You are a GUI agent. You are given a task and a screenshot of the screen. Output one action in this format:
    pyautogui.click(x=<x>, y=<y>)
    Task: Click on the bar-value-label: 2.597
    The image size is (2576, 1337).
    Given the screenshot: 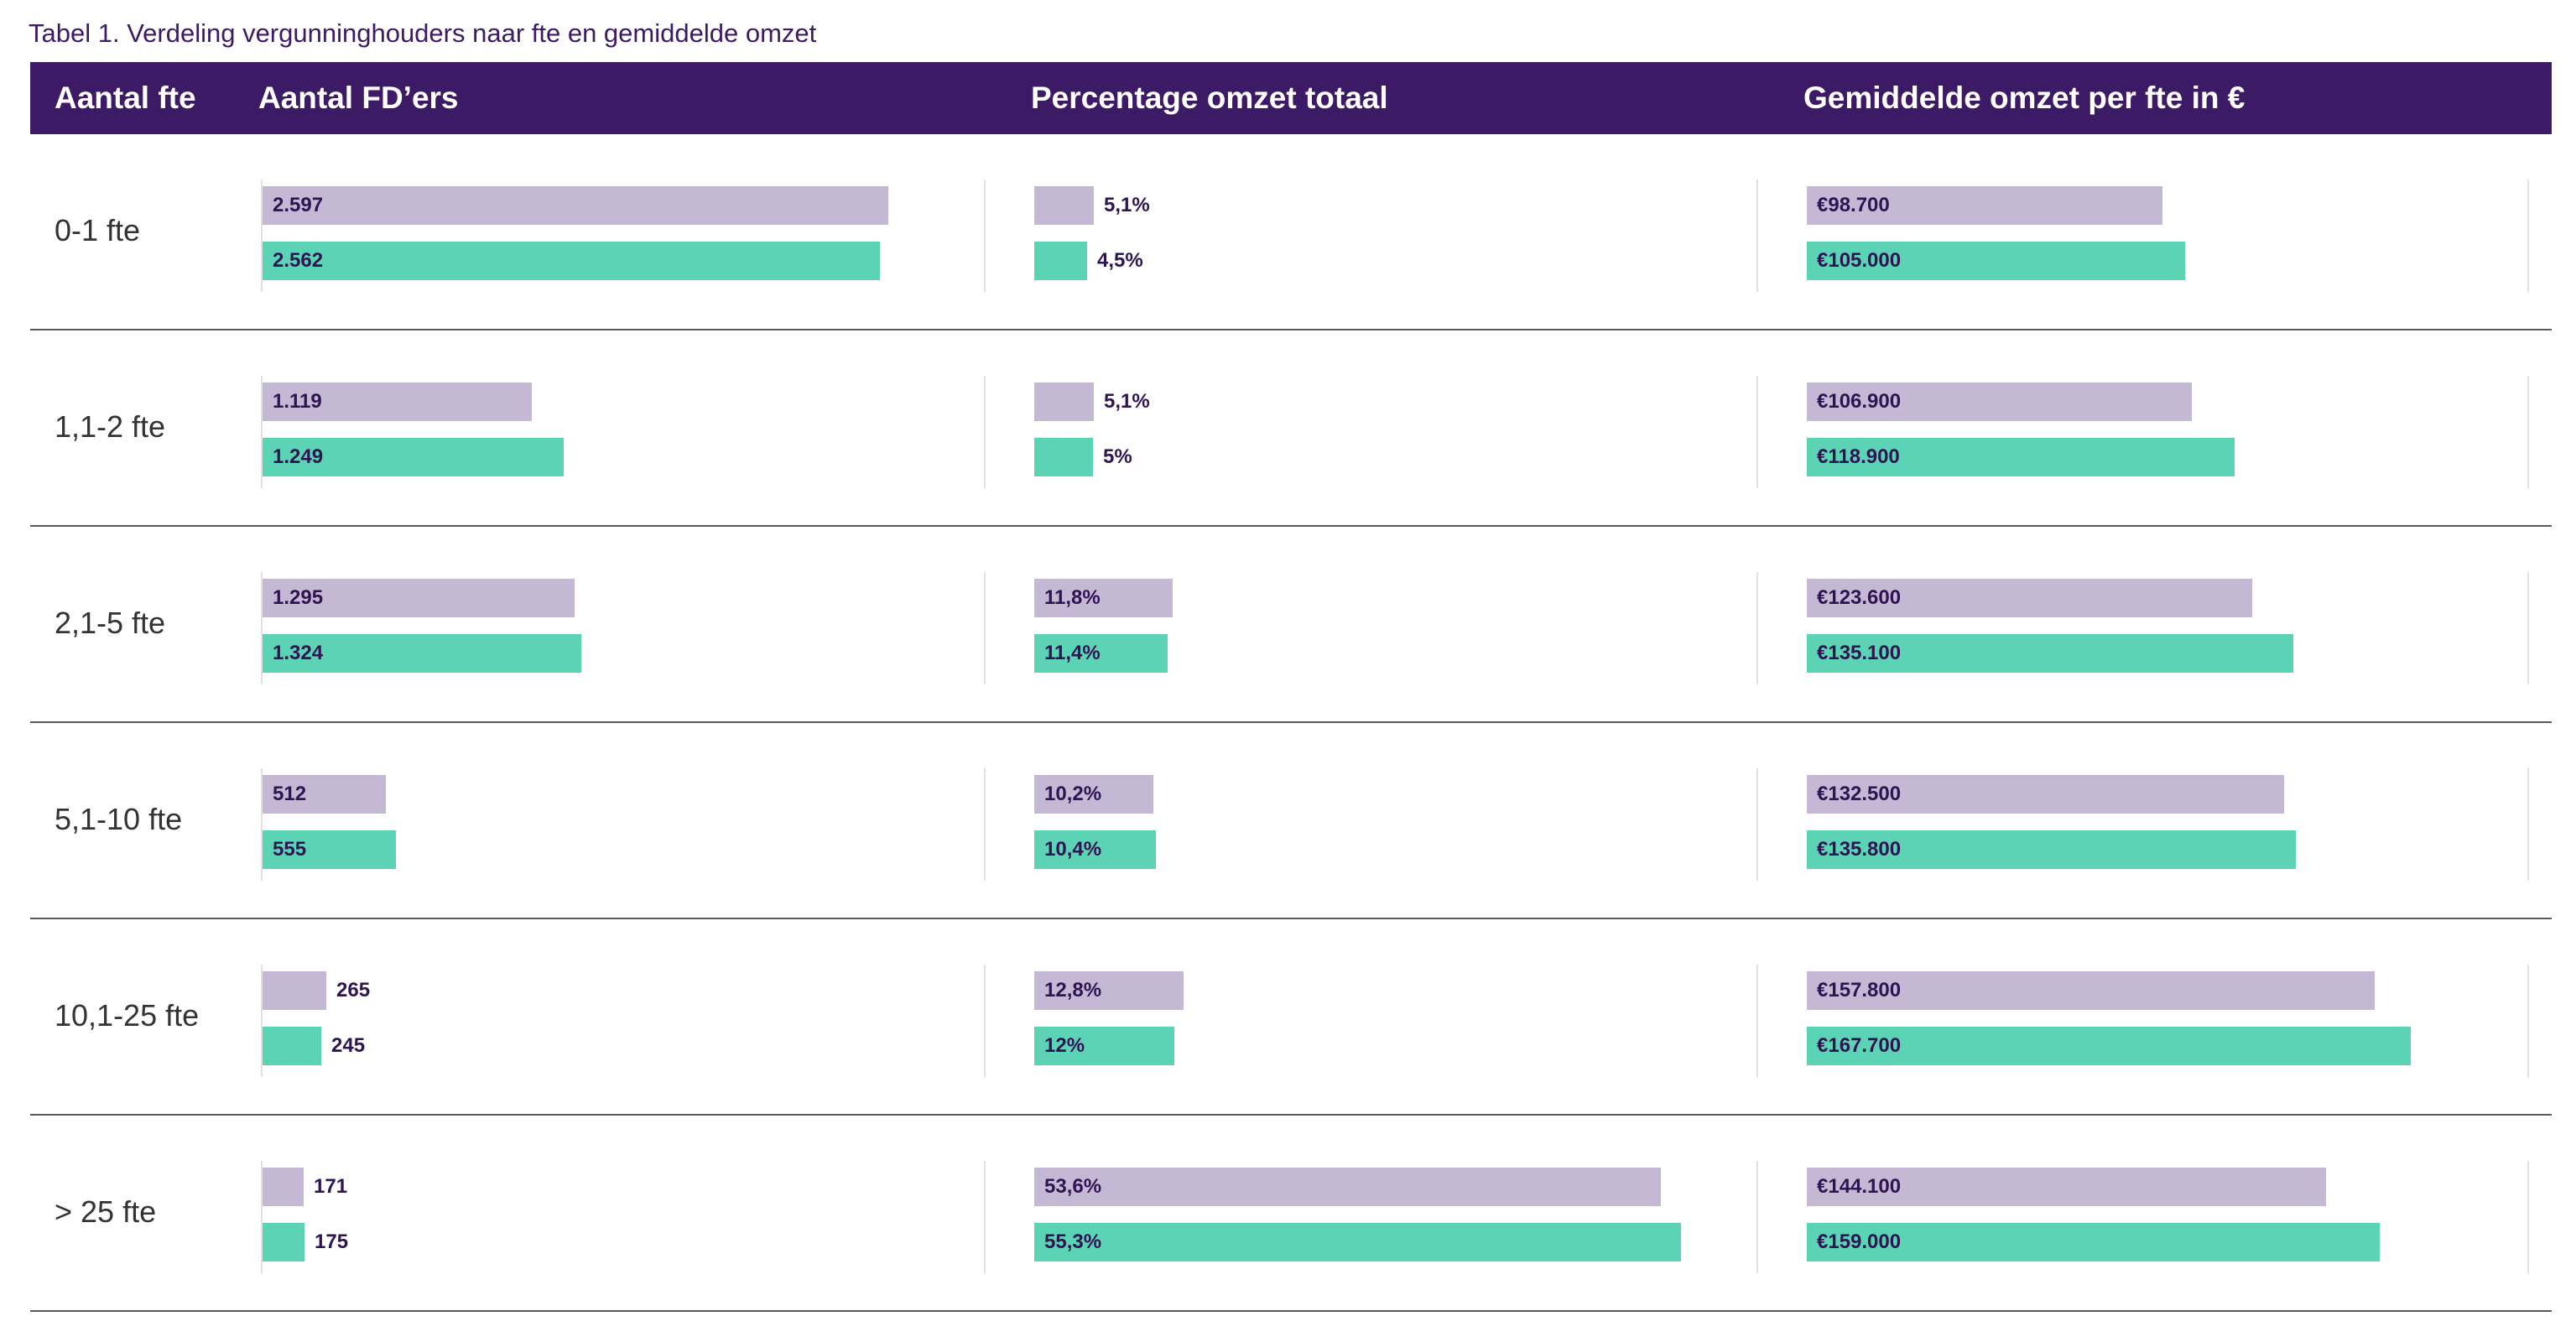 What is the action you would take?
    pyautogui.click(x=298, y=205)
    